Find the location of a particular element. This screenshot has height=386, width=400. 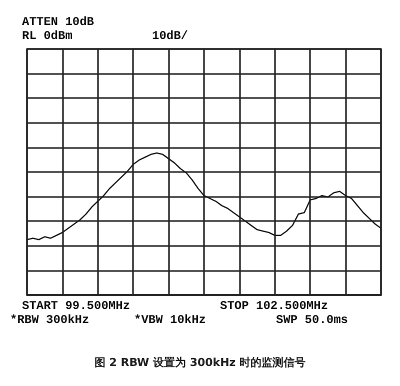

text: ATTEN 10dB is located at coordinates (58, 22).